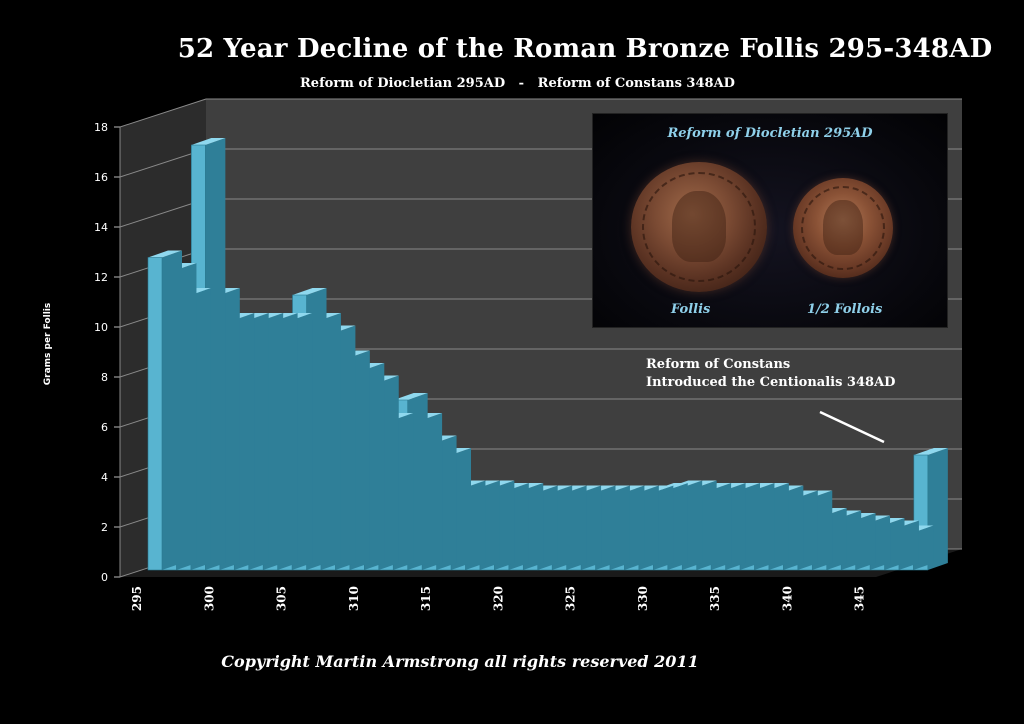 This screenshot has height=724, width=1024. Describe the element at coordinates (540, 113) in the screenshot. I see `gridline` at that location.